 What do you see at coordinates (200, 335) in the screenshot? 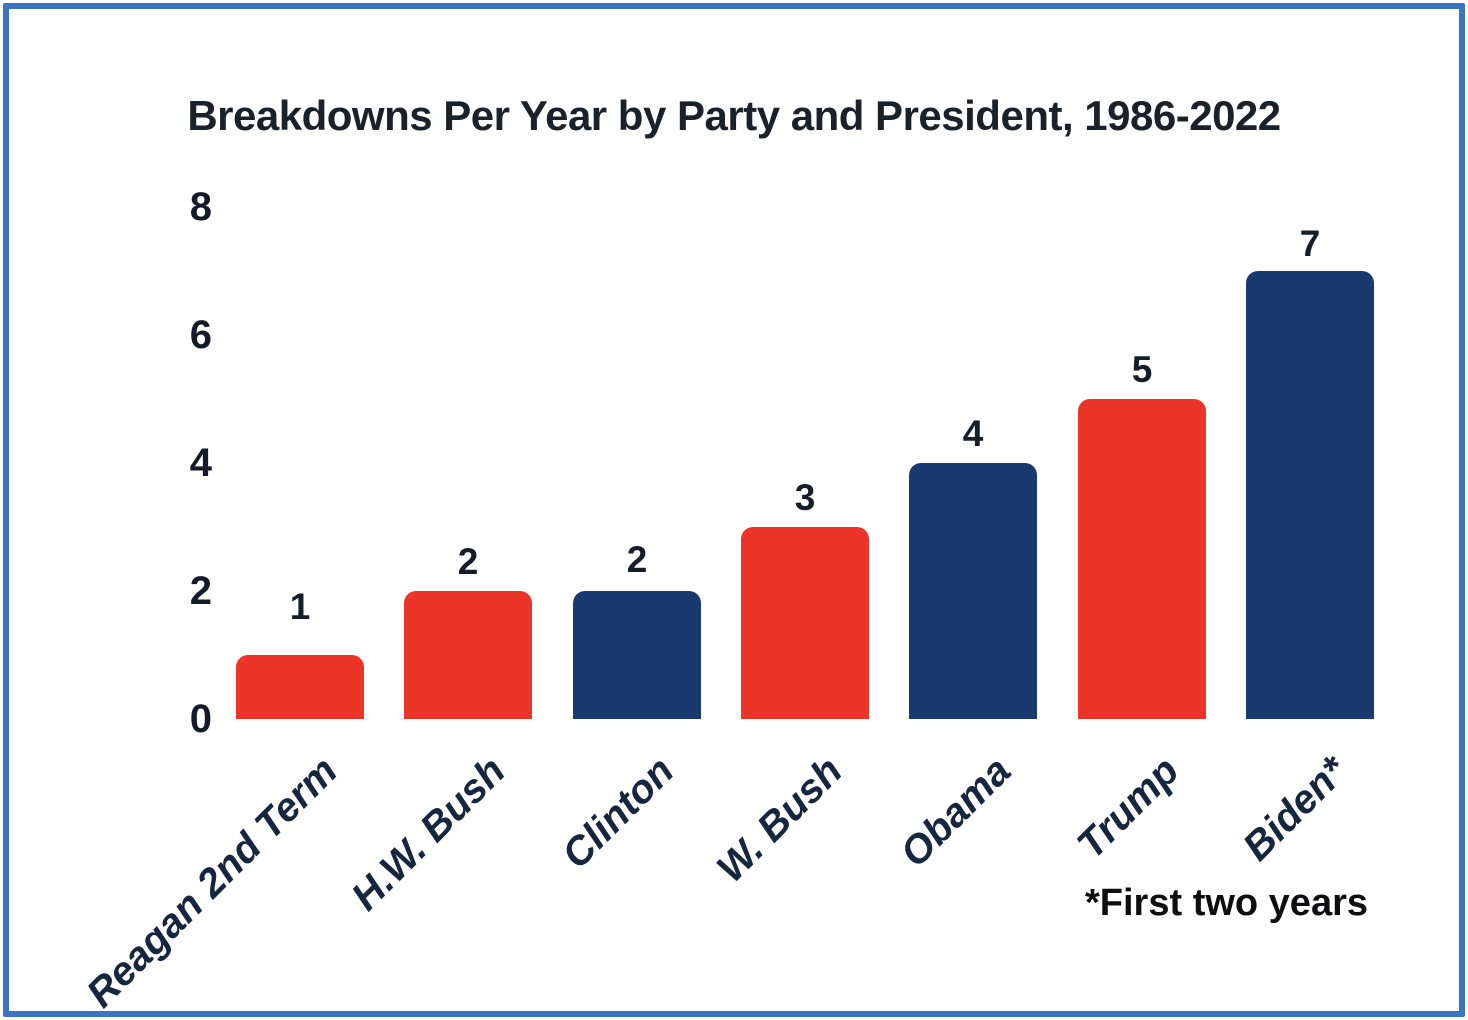
I see `y-tick-label-6: 6` at bounding box center [200, 335].